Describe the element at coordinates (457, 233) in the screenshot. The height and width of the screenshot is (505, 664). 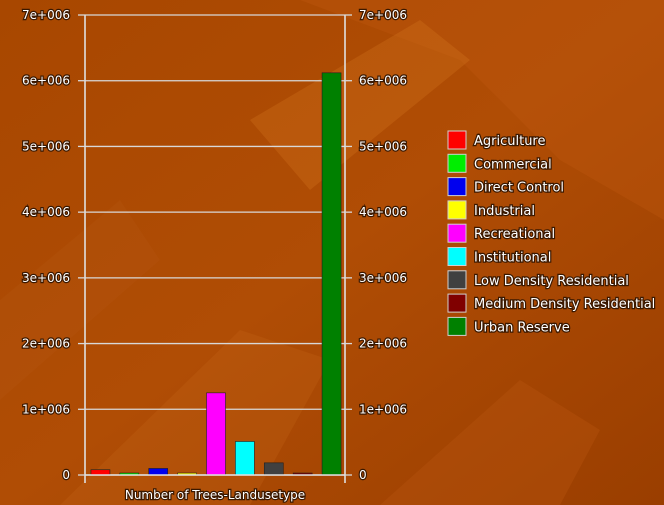
I see `legend-swatch-recreational` at that location.